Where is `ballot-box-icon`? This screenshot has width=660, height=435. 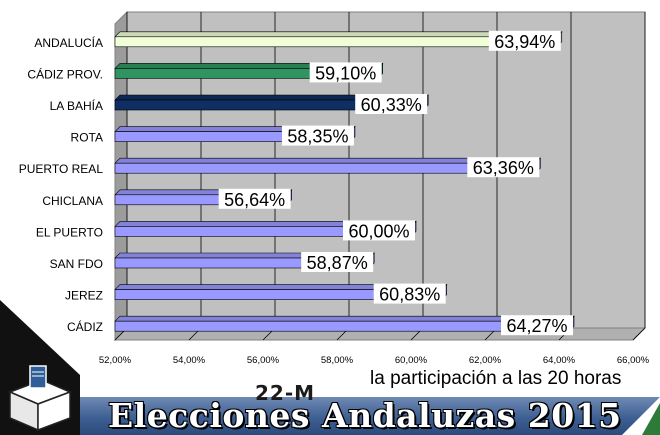
ballot-box-icon is located at coordinates (40, 367).